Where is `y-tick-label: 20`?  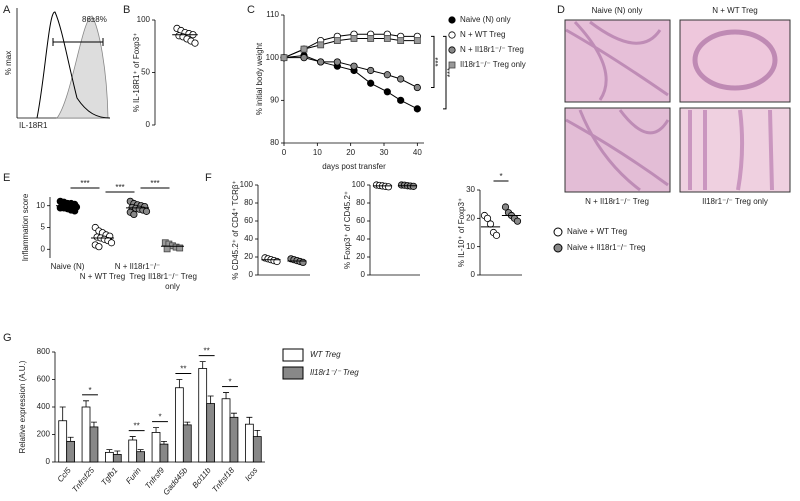 y-tick-label: 20 is located at coordinates (360, 256).